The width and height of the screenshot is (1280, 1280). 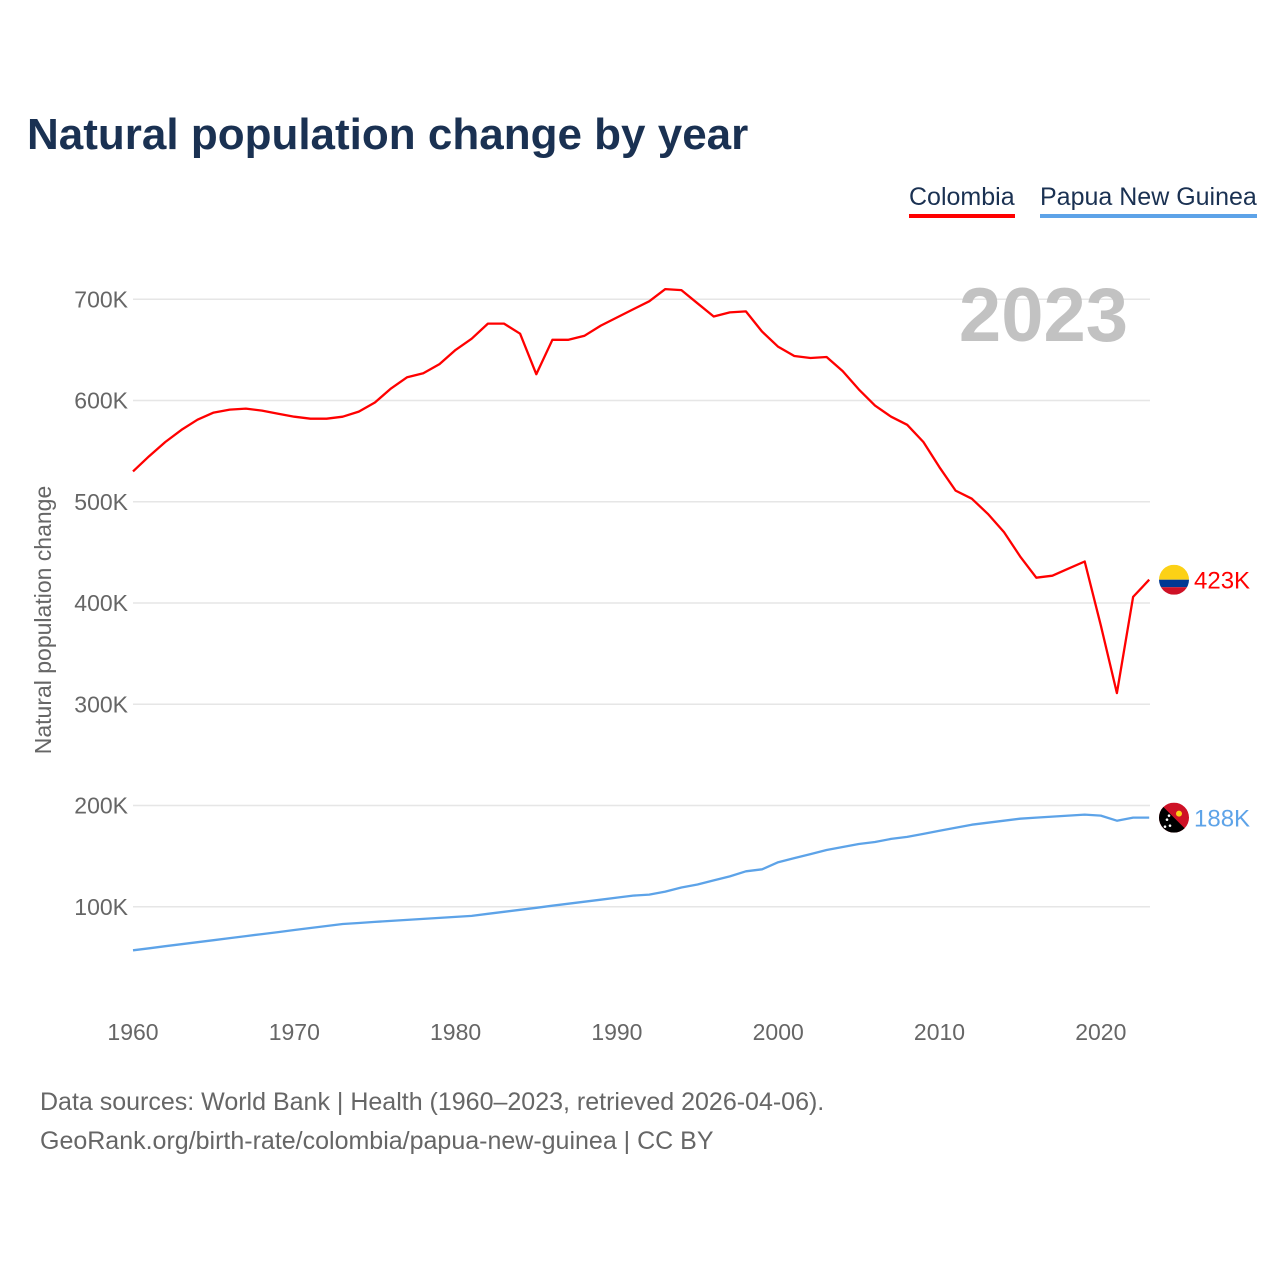 I want to click on chart-title: Natural population change by year, so click(x=388, y=134).